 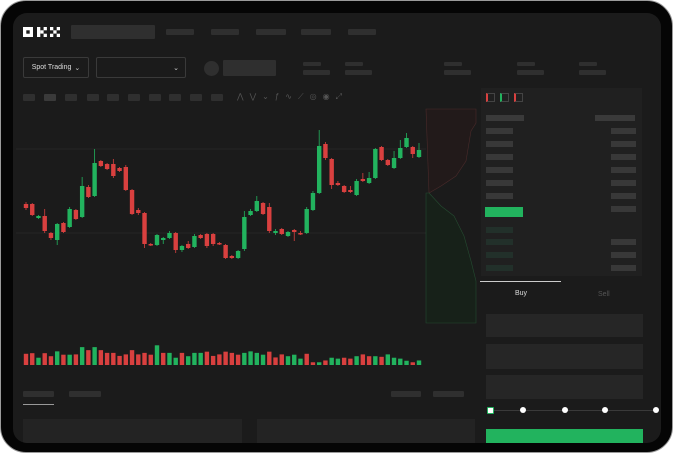 I want to click on price-input, so click(x=564, y=325).